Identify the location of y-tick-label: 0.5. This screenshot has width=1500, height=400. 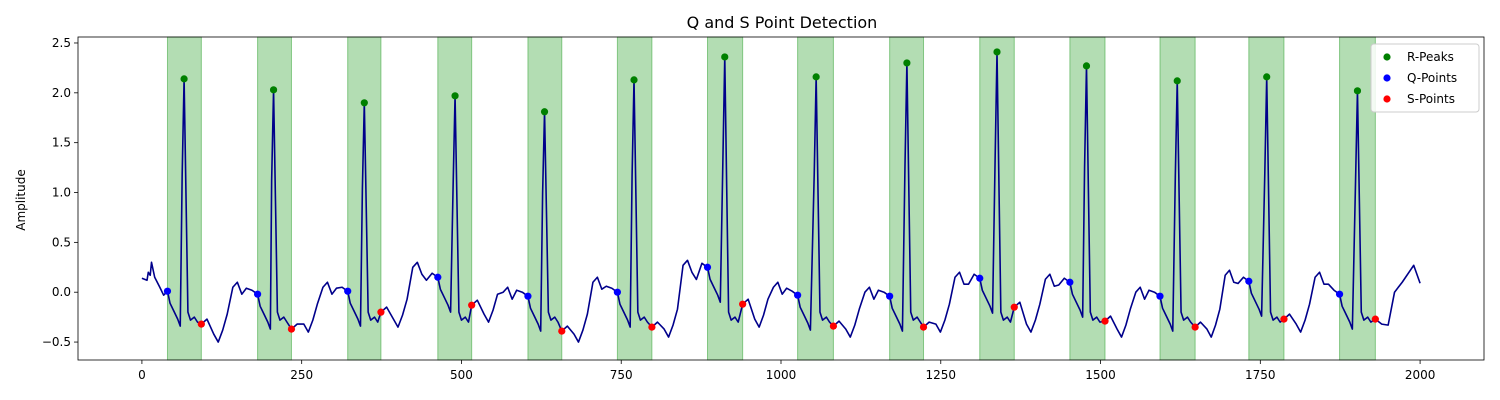
(61, 242).